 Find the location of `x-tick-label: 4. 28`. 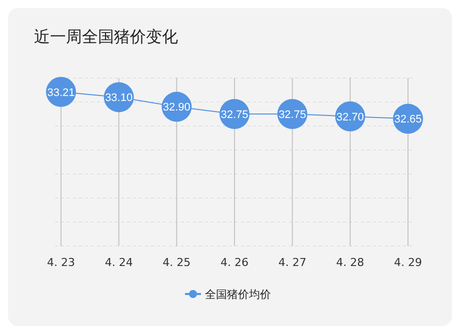

x-tick-label: 4. 28 is located at coordinates (350, 262).